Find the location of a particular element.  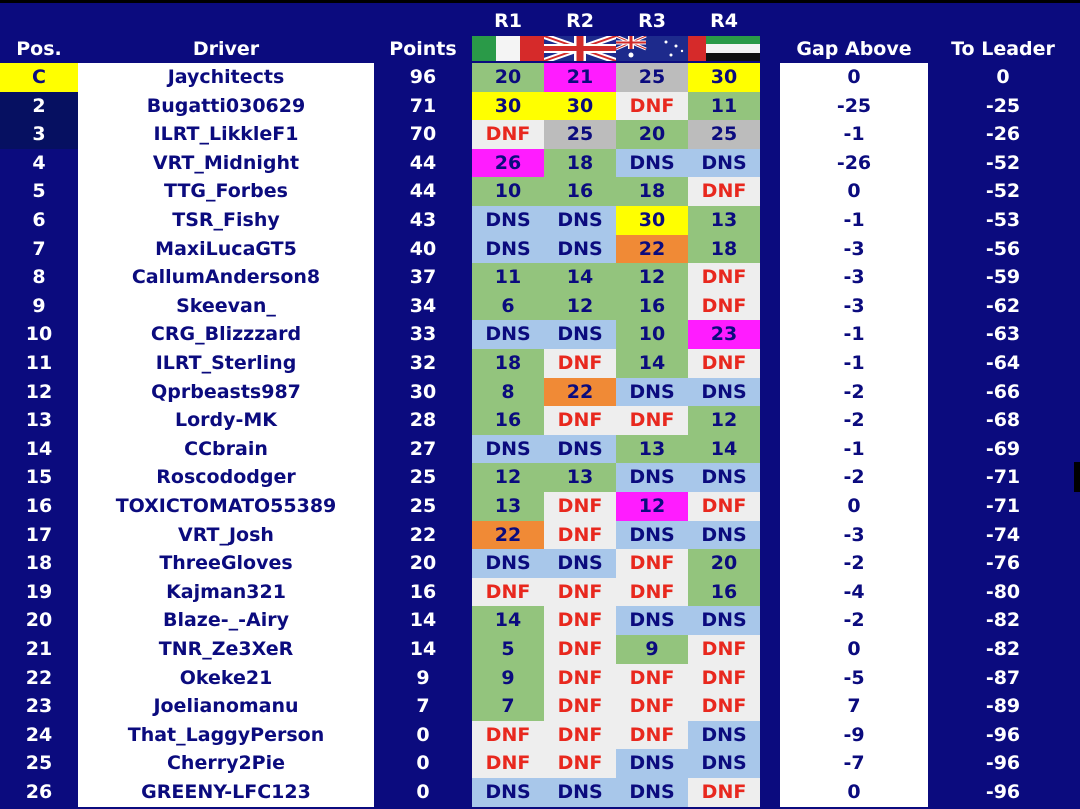

driver-name: Bugatti030629 is located at coordinates (226, 106).